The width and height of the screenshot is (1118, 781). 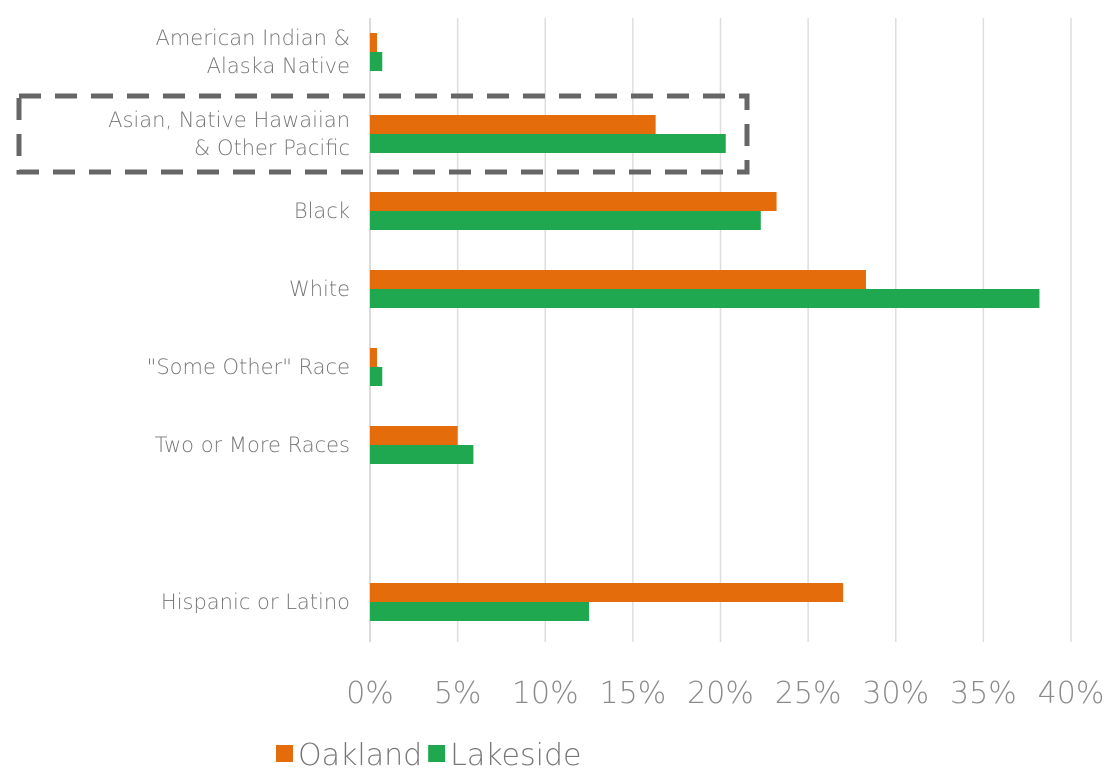 I want to click on legend-swatch-oakland, so click(x=284, y=753).